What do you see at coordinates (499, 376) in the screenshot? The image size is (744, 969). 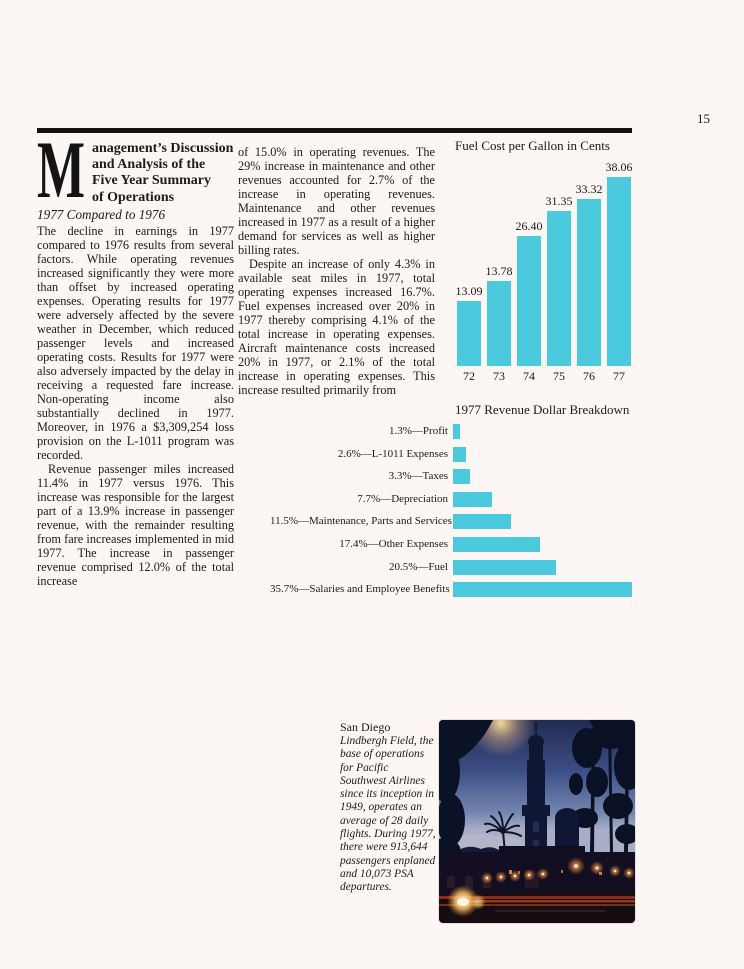 I see `fuel-axis-label: 73` at bounding box center [499, 376].